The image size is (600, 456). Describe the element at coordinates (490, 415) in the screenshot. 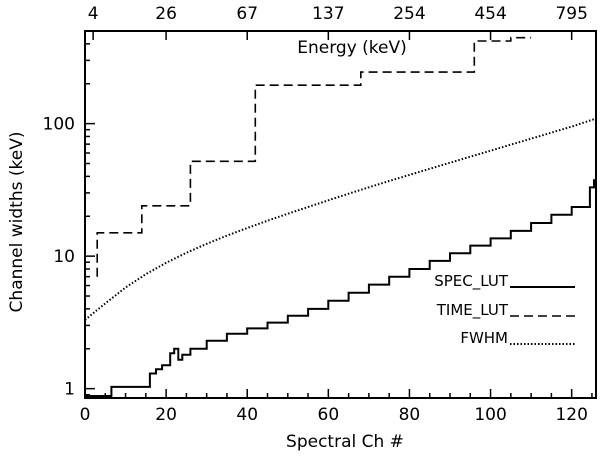

I see `x-tick-label: 100` at that location.